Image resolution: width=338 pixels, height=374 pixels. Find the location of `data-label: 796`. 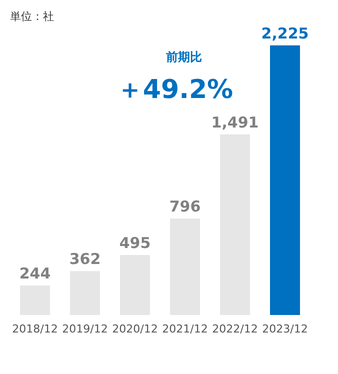

data-label: 796 is located at coordinates (185, 207).